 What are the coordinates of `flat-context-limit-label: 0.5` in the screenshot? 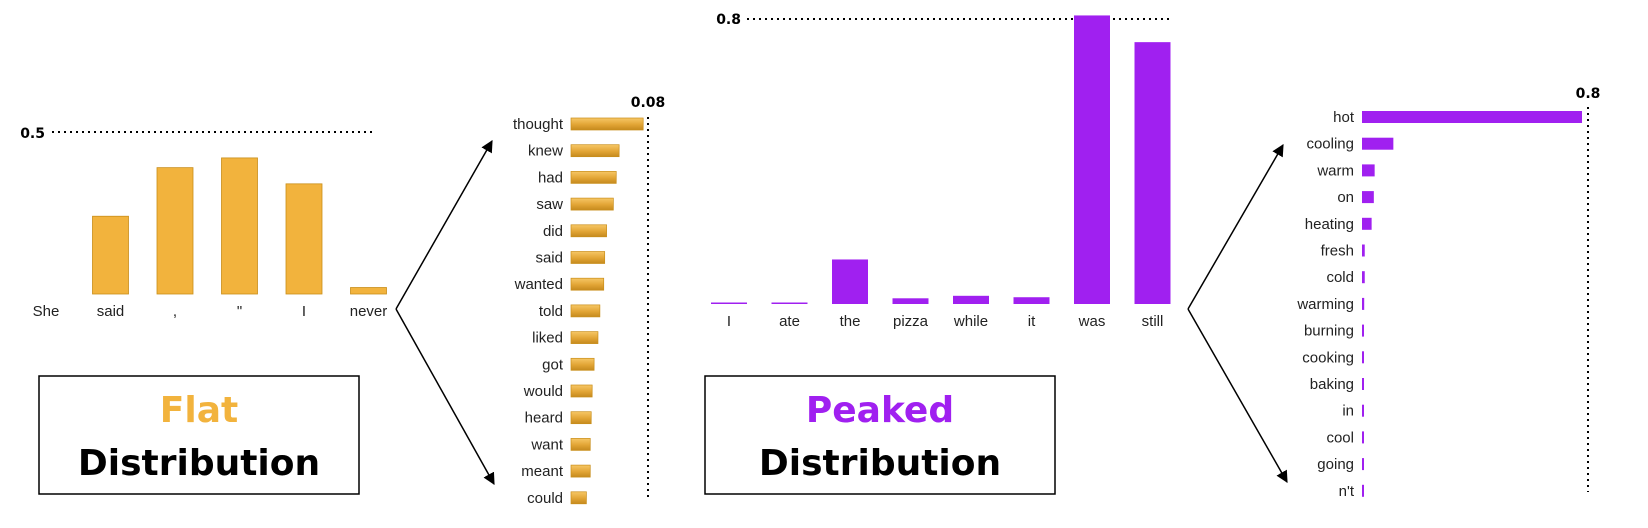 It's located at (32, 134).